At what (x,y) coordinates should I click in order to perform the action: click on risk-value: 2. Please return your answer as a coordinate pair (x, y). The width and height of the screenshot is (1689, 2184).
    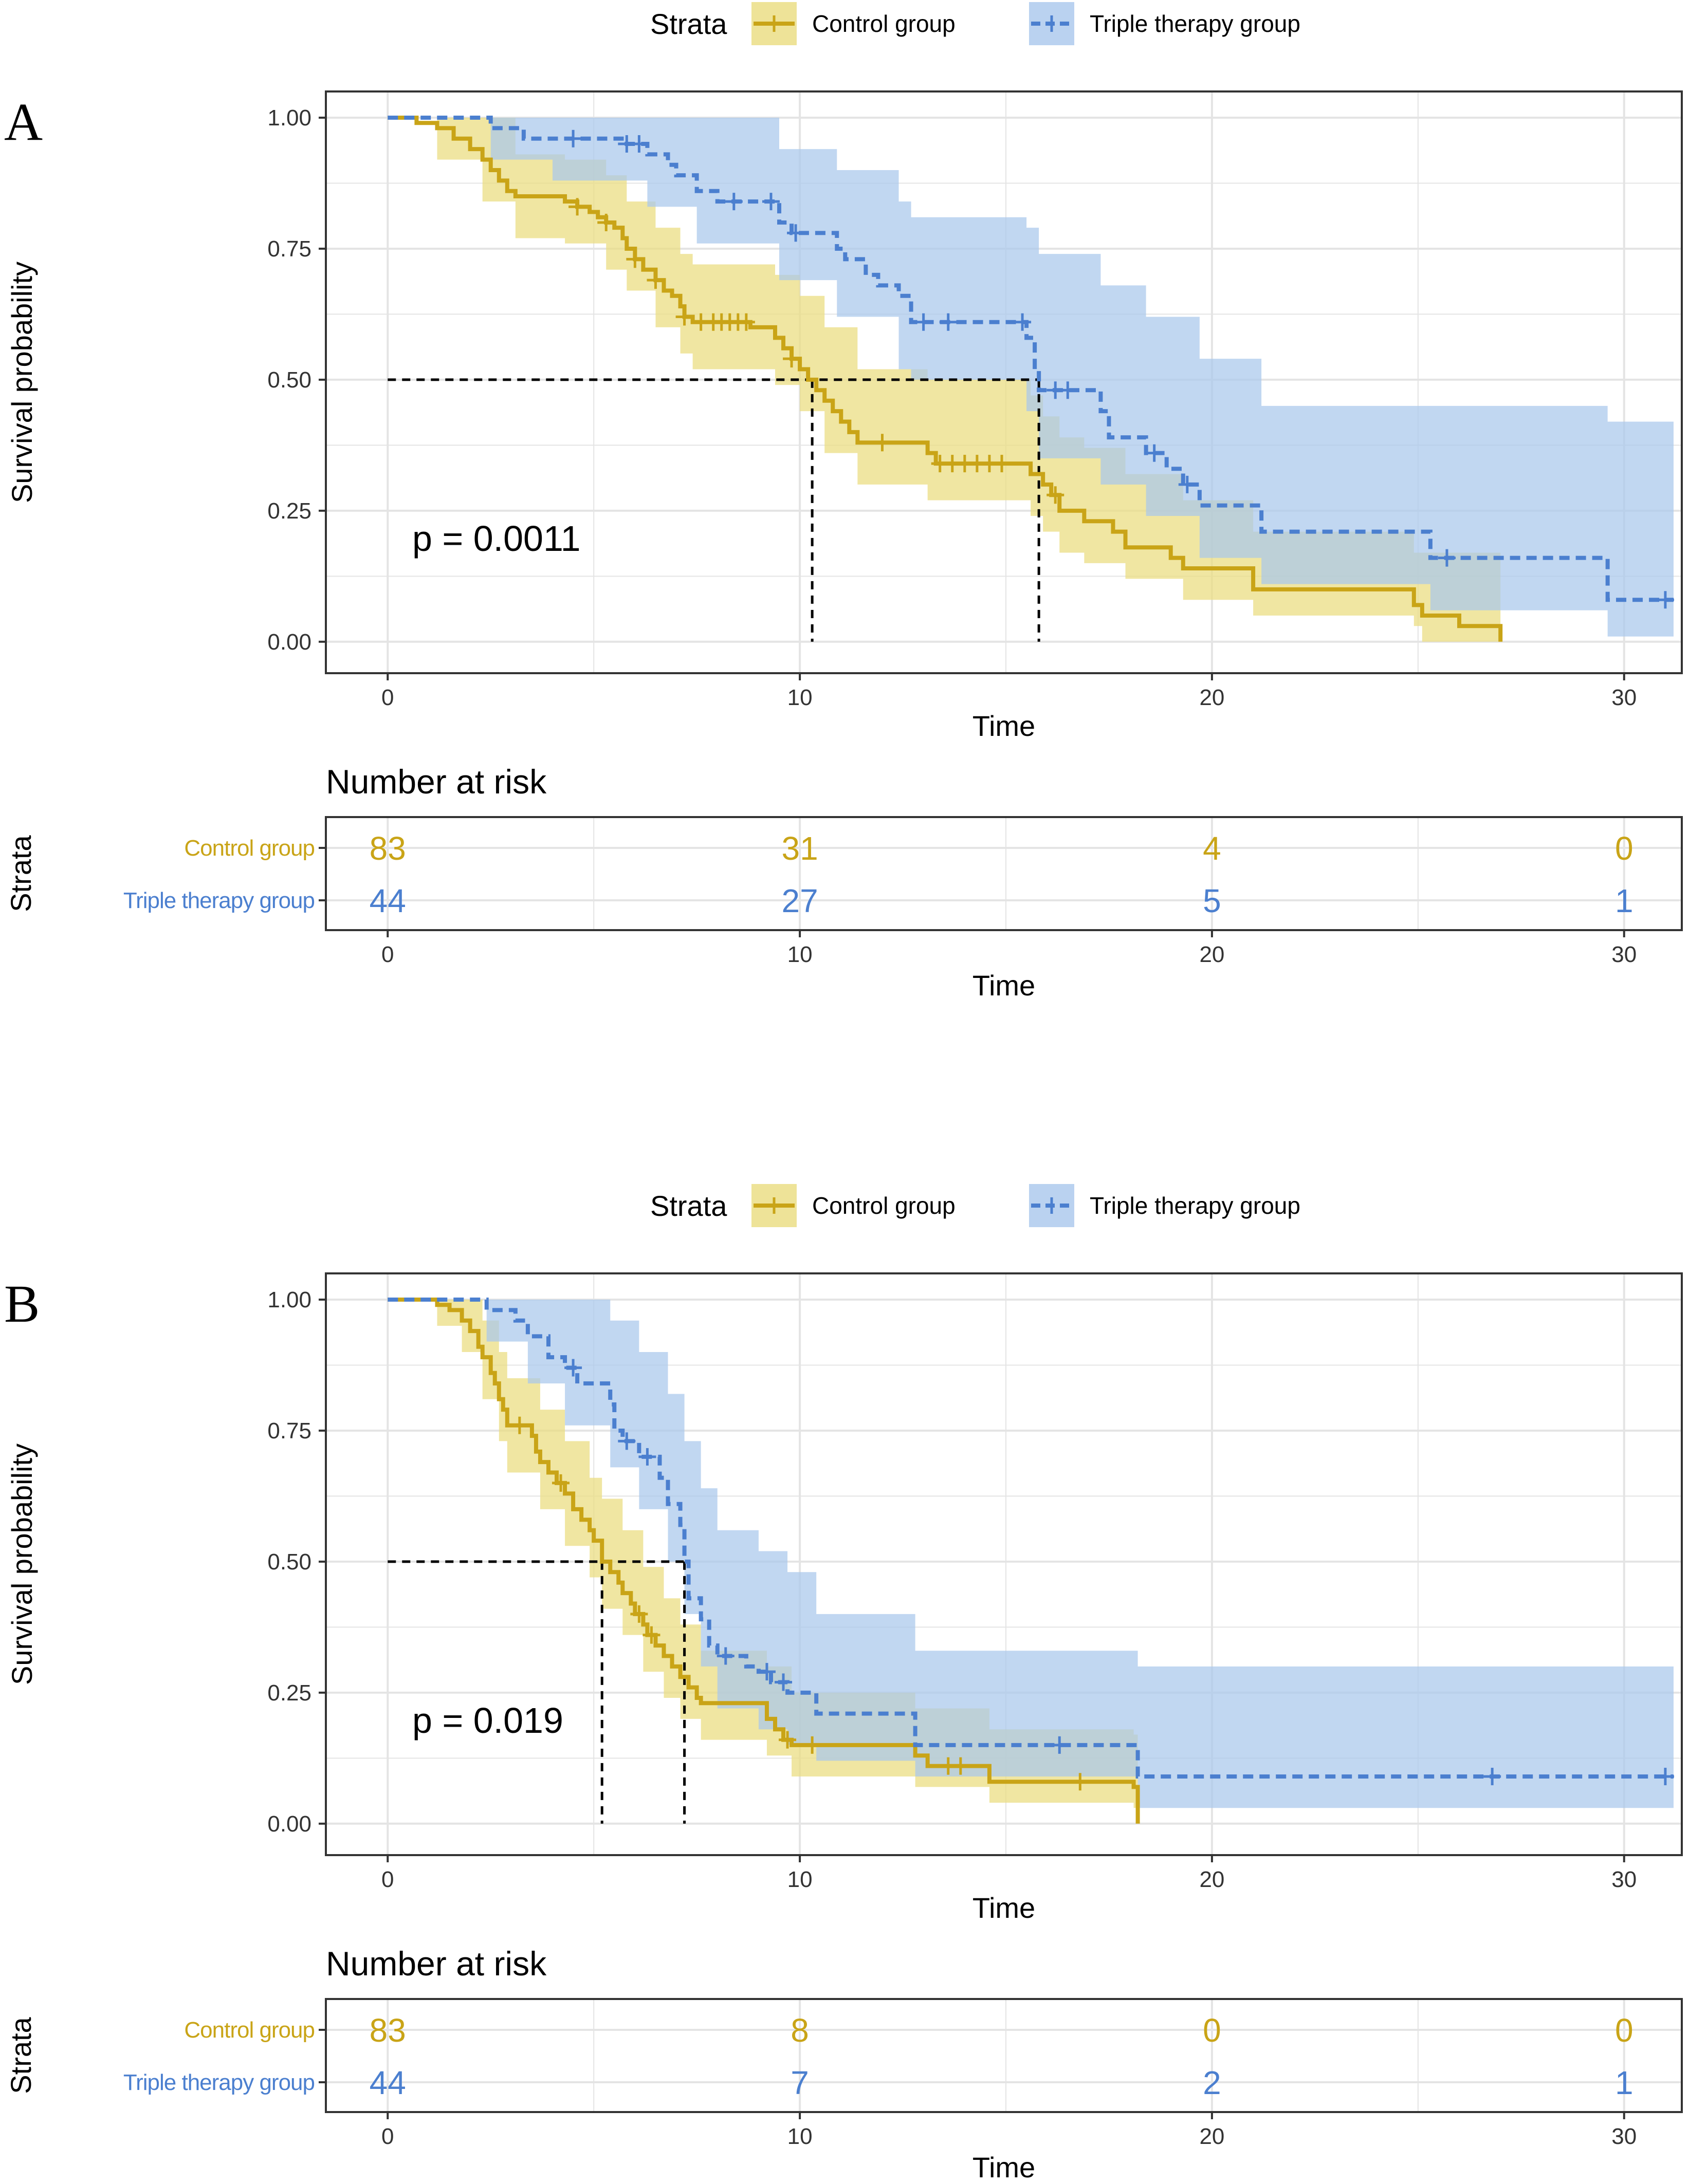
    Looking at the image, I should click on (1212, 2082).